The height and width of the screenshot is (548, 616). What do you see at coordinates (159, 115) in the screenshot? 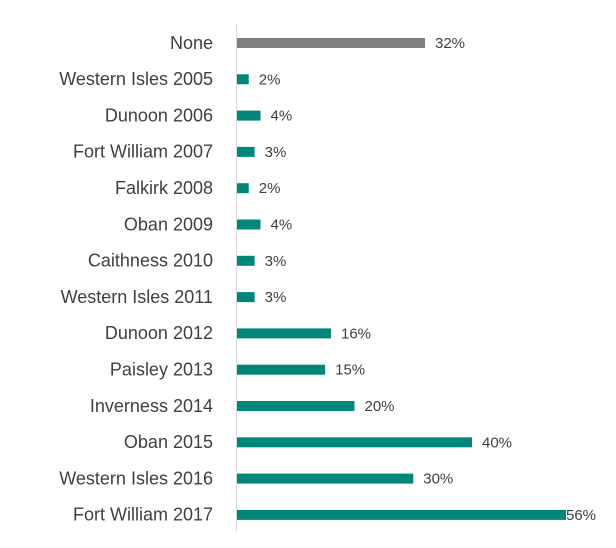
I see `category-label: Dunoon 2006` at bounding box center [159, 115].